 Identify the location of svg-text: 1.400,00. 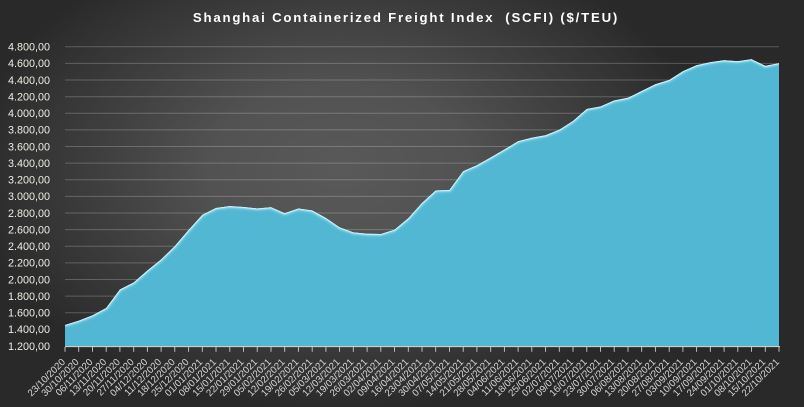
(29, 330).